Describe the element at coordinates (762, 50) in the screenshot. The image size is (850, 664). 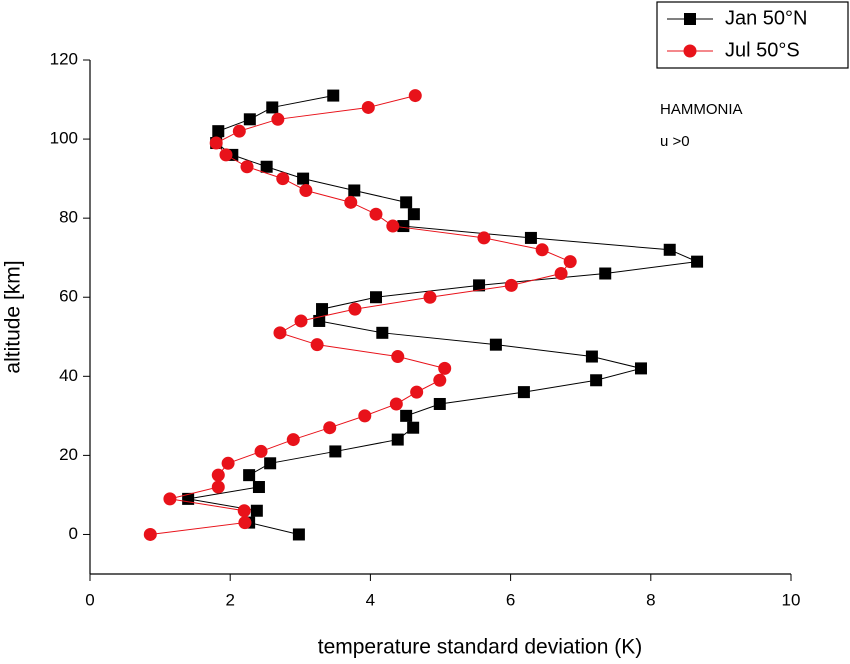
I see `legend-label: Jul 50°S` at that location.